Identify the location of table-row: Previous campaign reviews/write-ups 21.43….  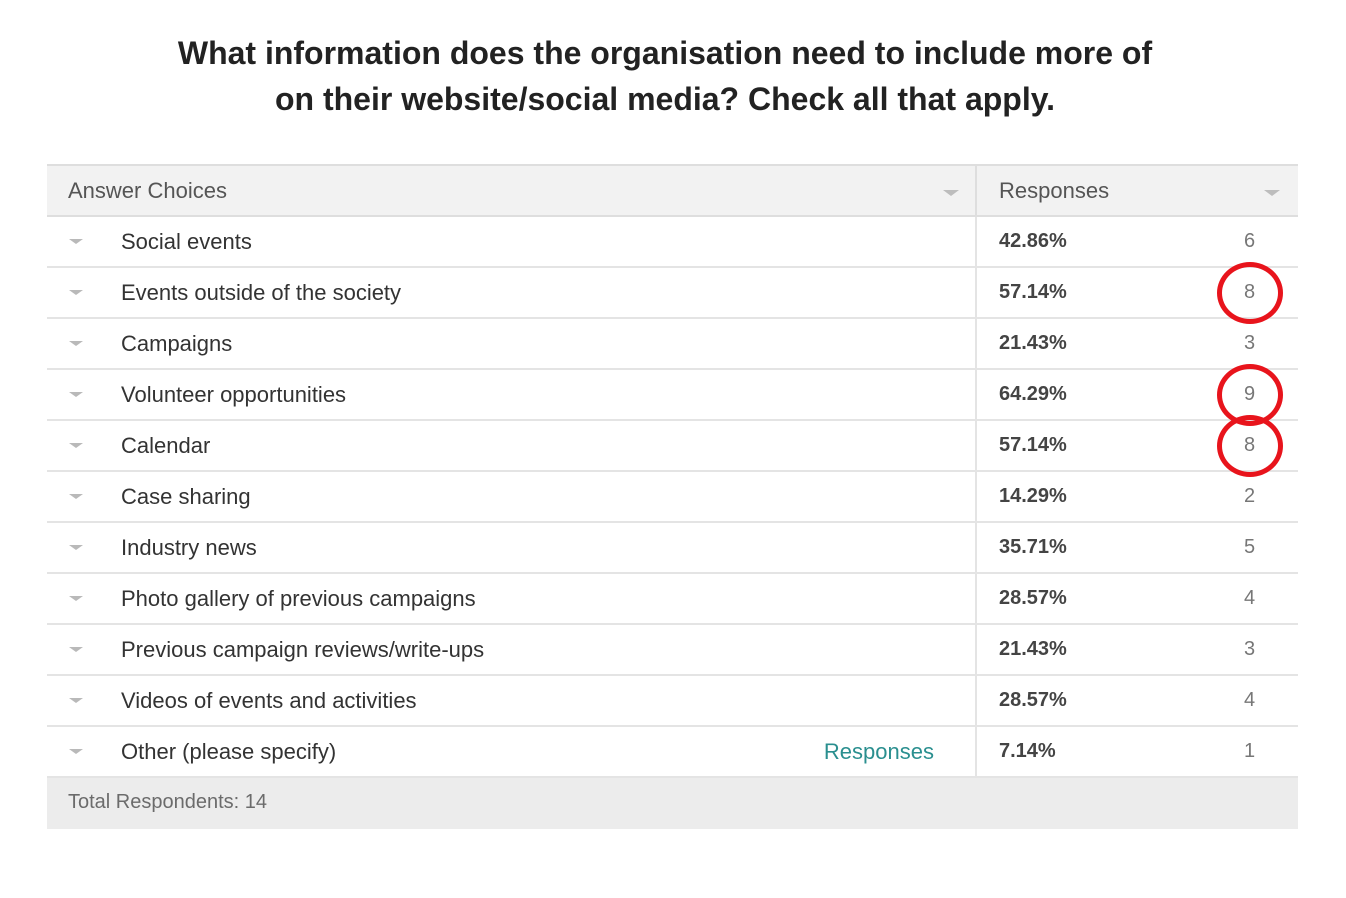
(672, 650).